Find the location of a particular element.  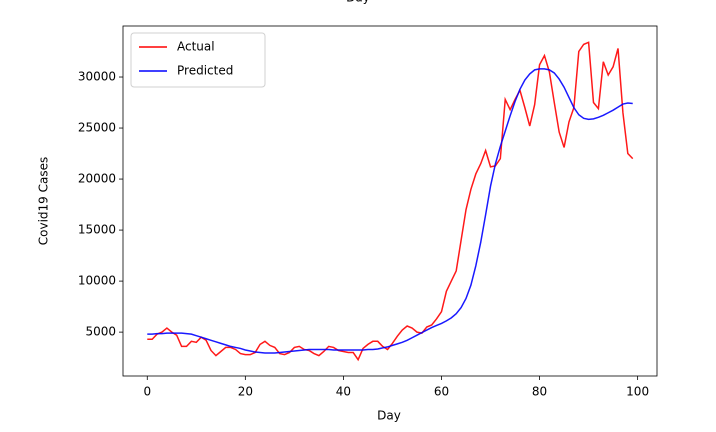

y-tick-label: 5000 is located at coordinates (100, 332).